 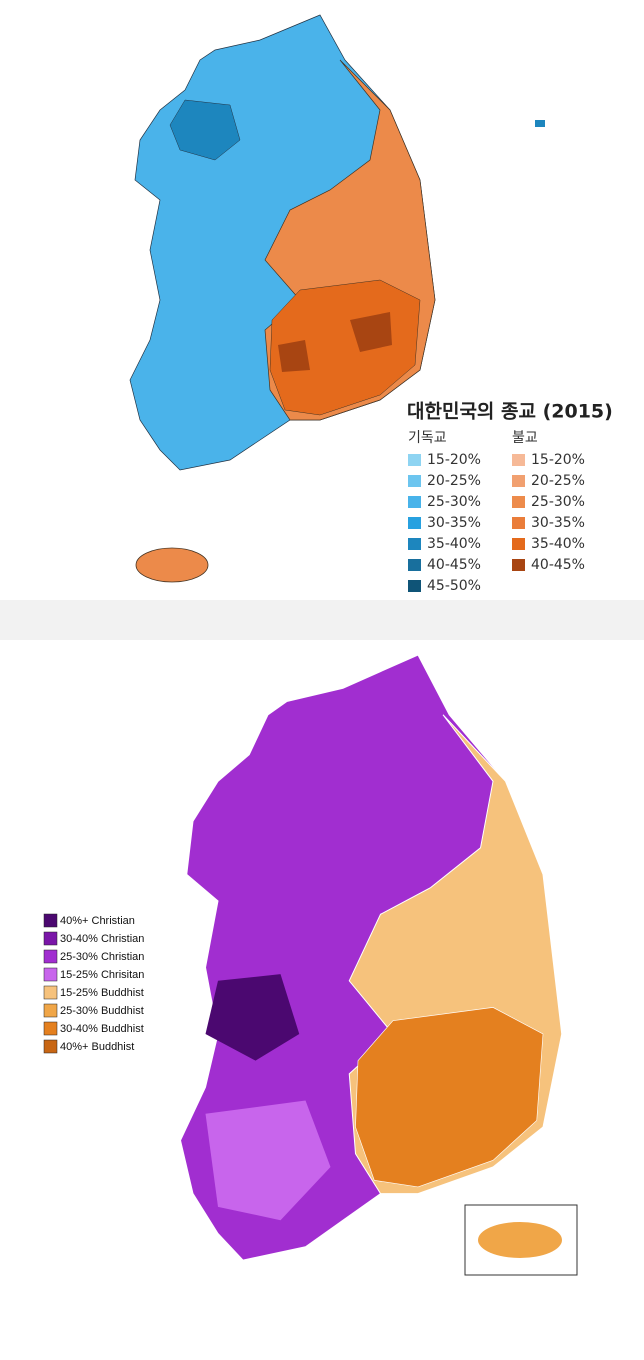 What do you see at coordinates (322, 620) in the screenshot?
I see `separator` at bounding box center [322, 620].